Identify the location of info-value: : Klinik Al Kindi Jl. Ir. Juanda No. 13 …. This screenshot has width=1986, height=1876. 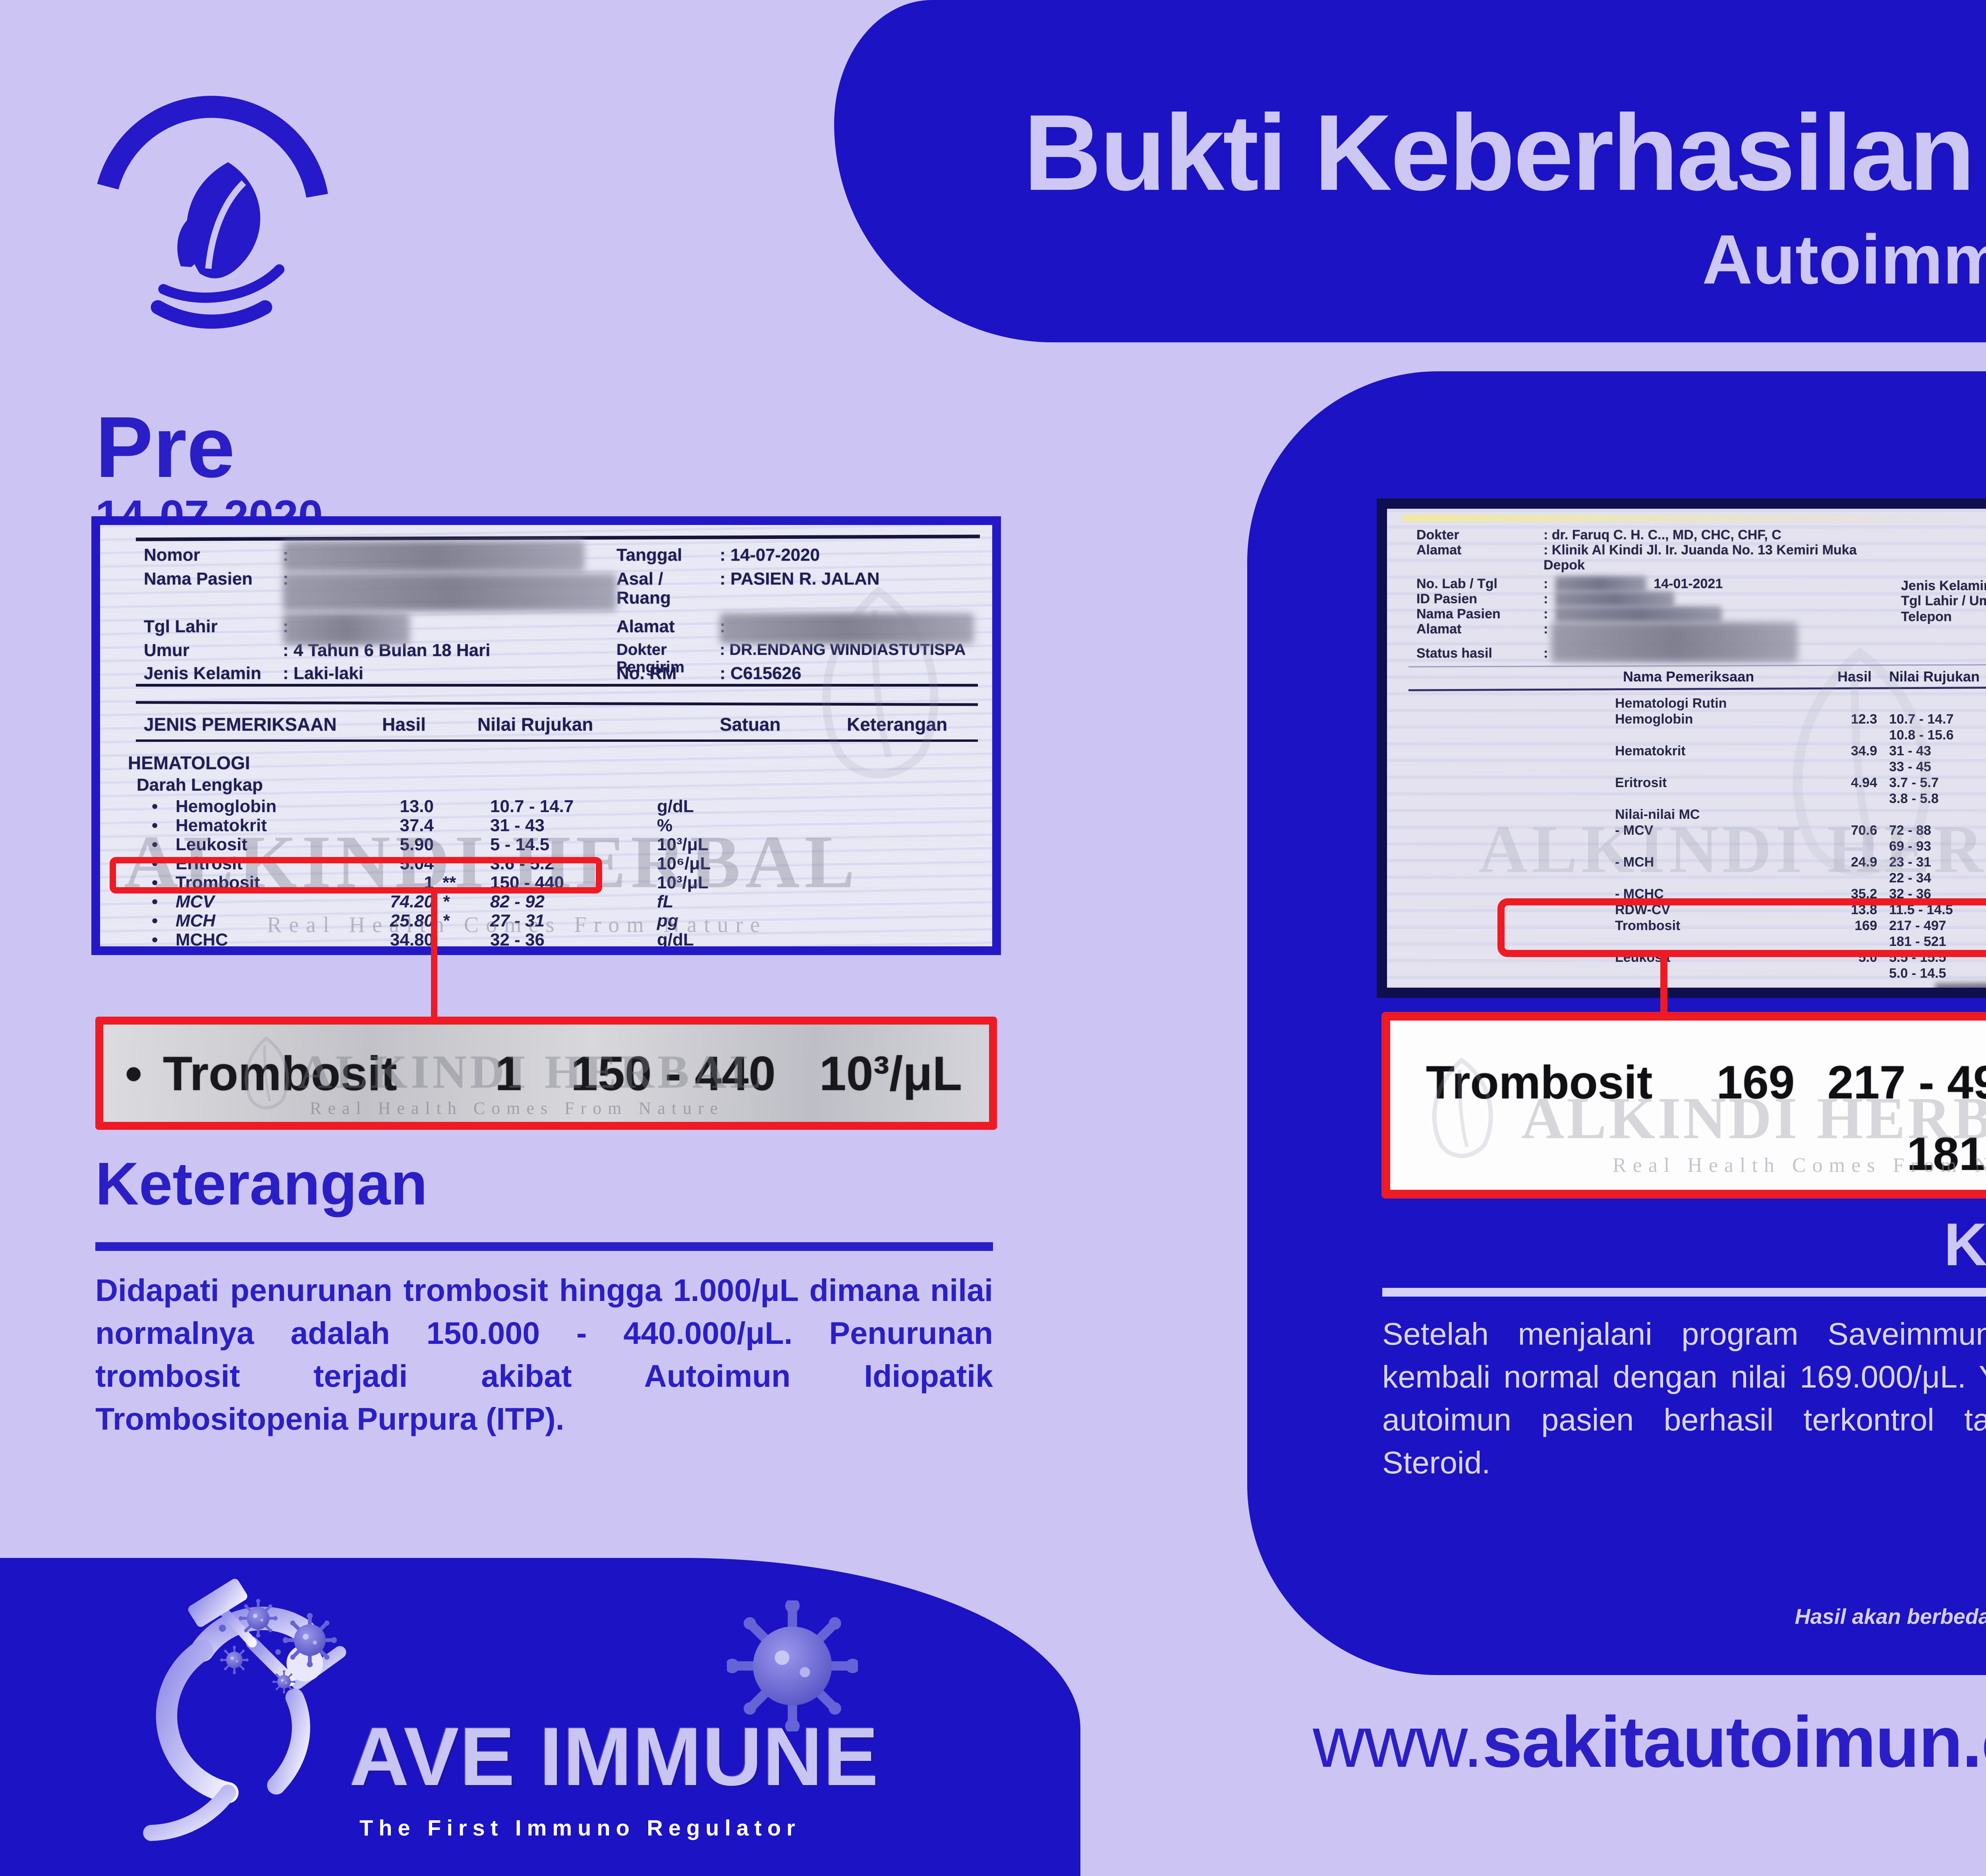
(1700, 550).